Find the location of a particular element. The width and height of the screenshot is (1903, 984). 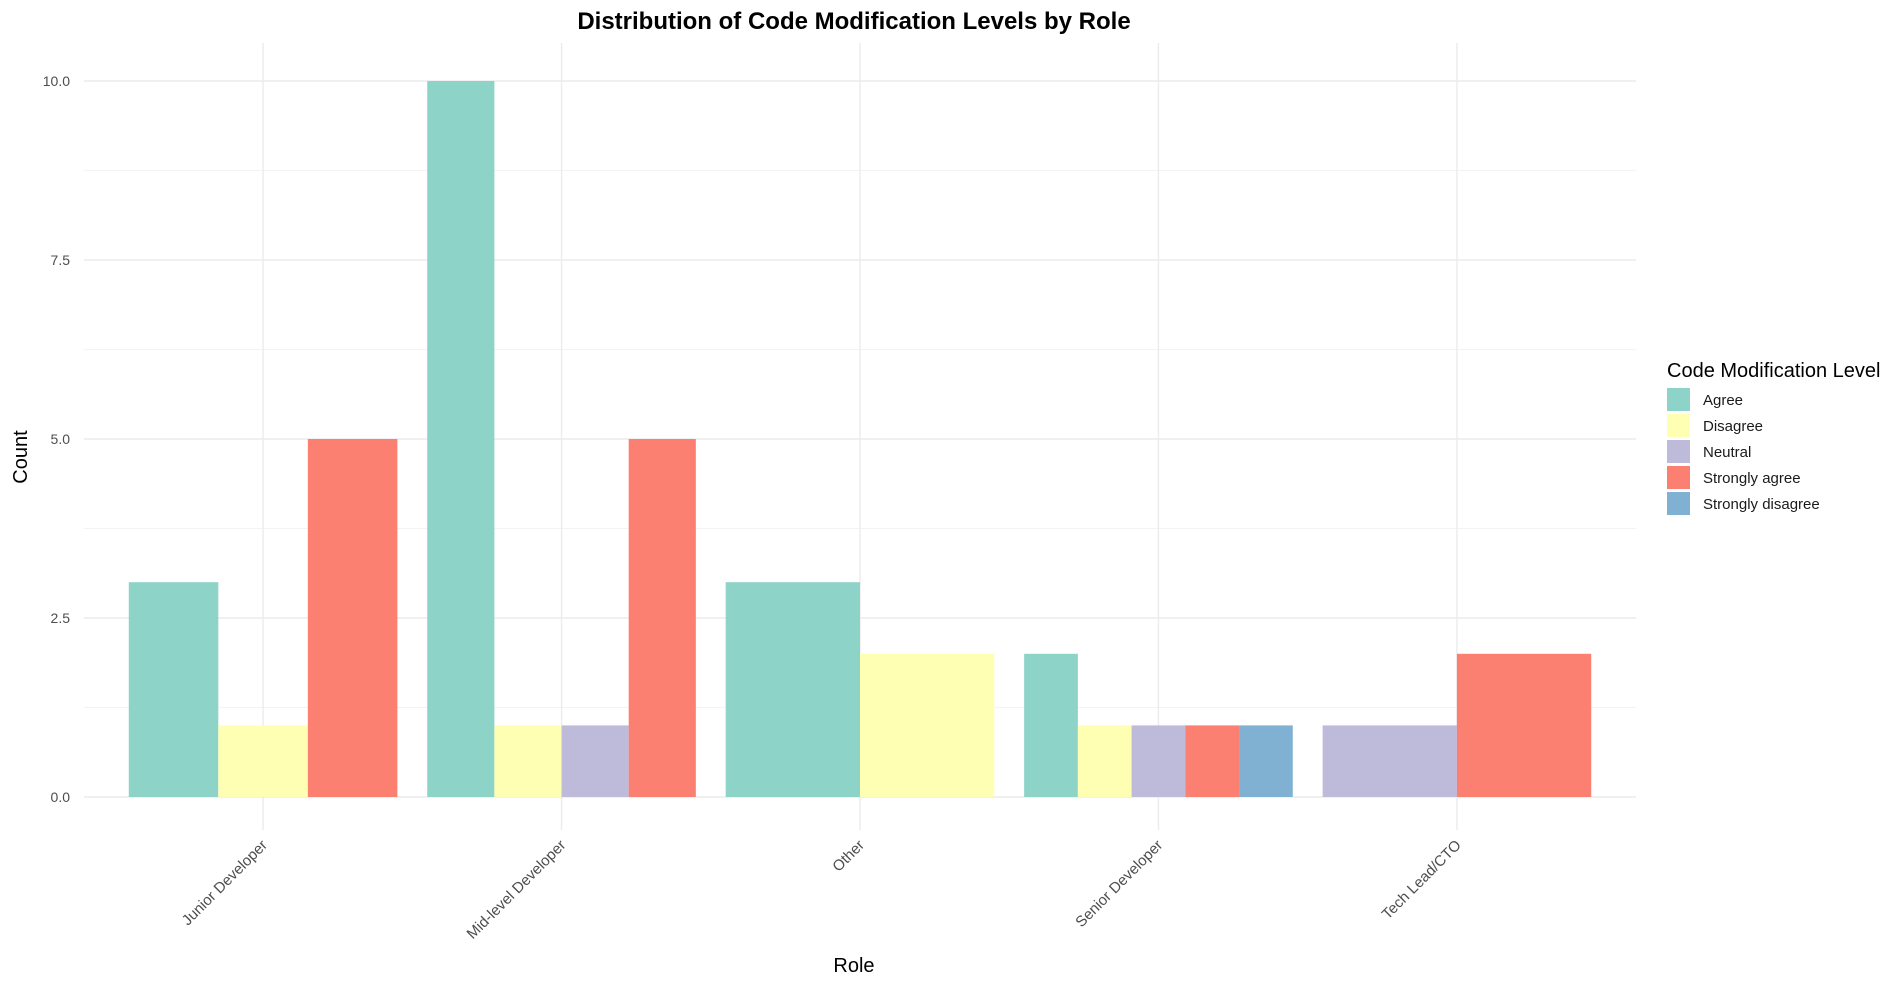

legend-title: Code Modification Level is located at coordinates (1773, 371).